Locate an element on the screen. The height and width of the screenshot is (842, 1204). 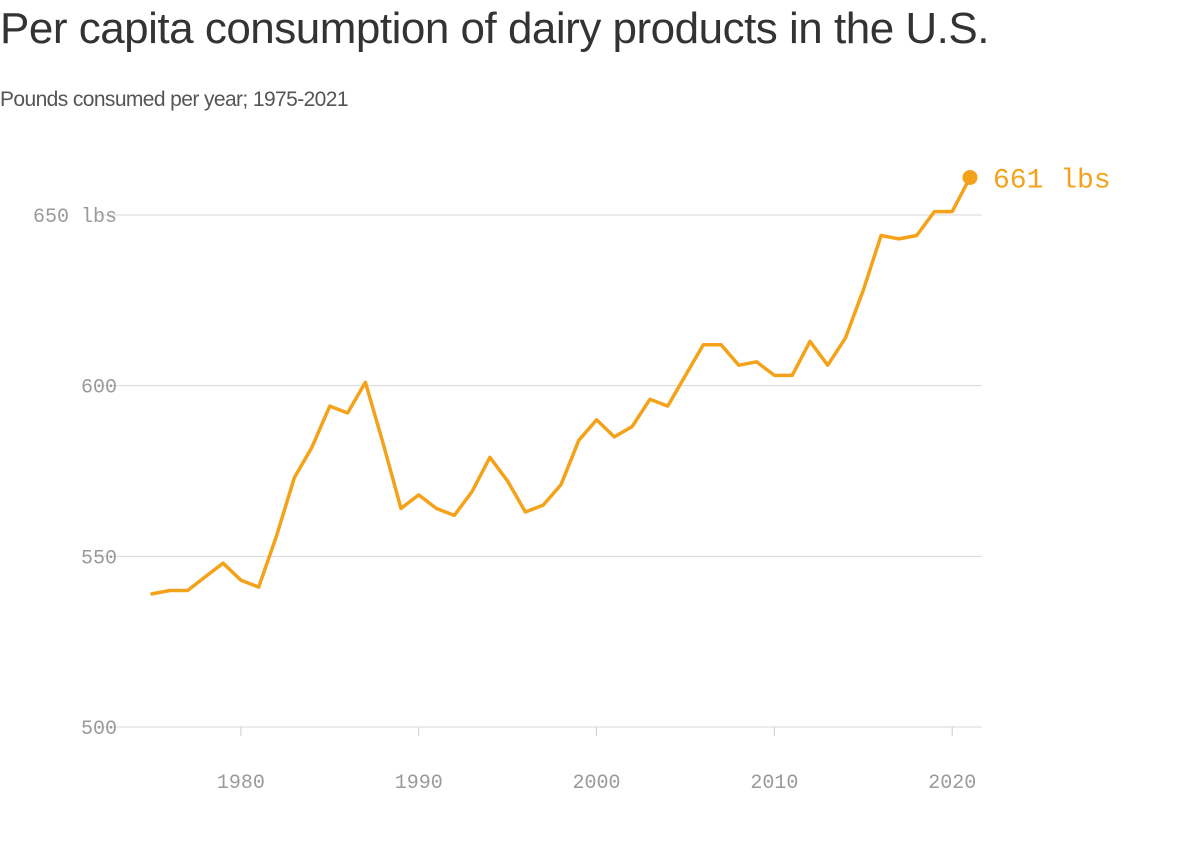
x-tick-label: 2000 is located at coordinates (597, 783).